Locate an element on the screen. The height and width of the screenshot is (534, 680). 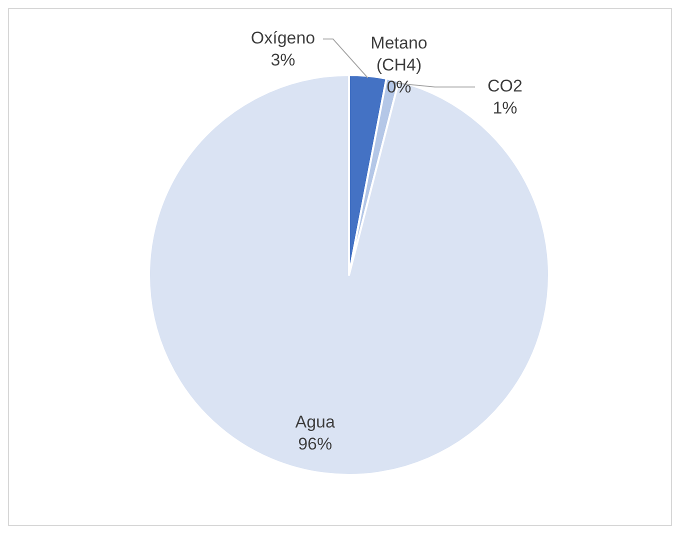
data-label: 96% is located at coordinates (315, 444).